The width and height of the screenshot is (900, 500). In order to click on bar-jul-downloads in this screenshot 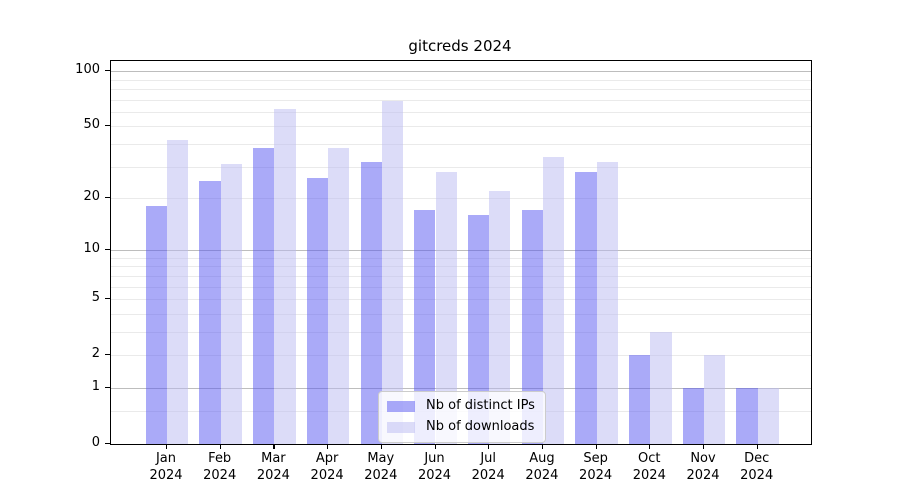, I will do `click(500, 317)`.